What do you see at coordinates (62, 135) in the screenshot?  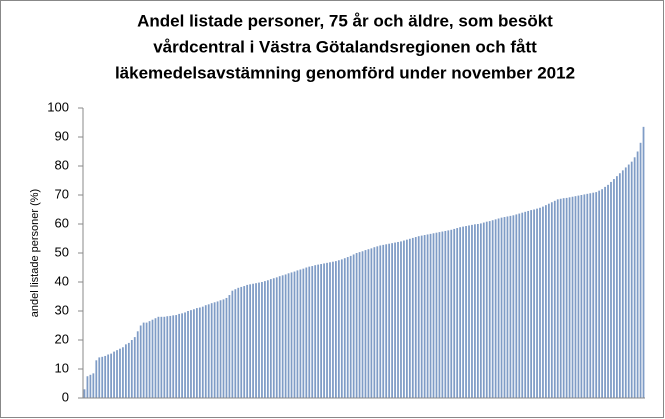 I see `y-tick-label: 90` at bounding box center [62, 135].